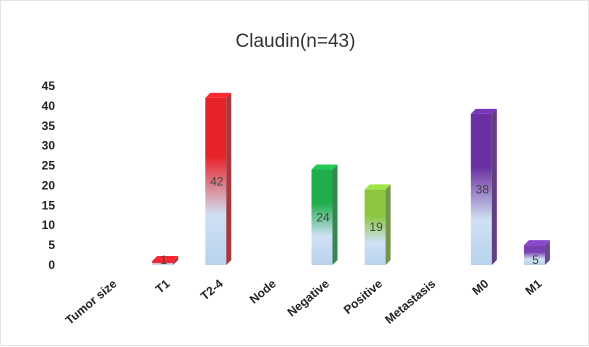 This screenshot has height=347, width=589. What do you see at coordinates (363, 296) in the screenshot?
I see `x-category-label: Positive` at bounding box center [363, 296].